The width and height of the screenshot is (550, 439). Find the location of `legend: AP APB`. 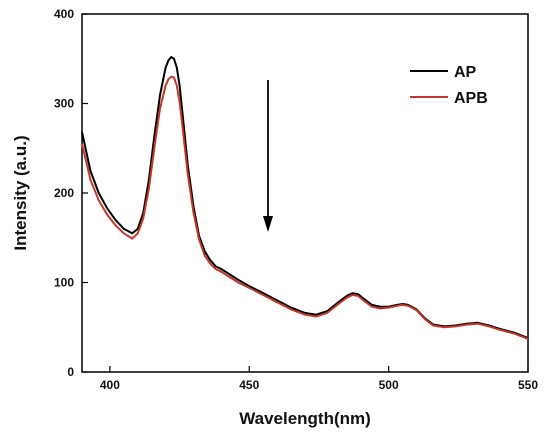

legend: AP APB is located at coordinates (449, 85).